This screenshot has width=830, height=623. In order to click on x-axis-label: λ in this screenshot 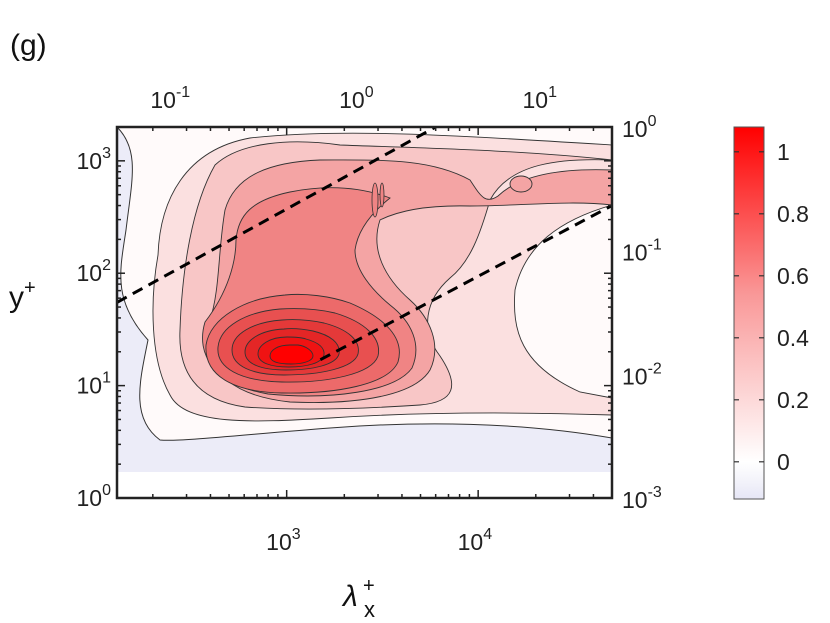, I will do `click(349, 596)`.